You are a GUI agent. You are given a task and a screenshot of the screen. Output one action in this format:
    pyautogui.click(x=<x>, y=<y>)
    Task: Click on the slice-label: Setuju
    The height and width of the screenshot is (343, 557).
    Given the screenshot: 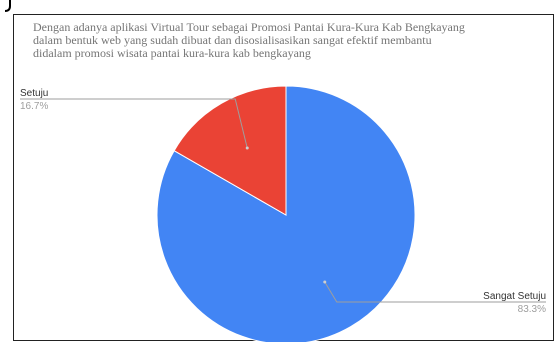 What is the action you would take?
    pyautogui.click(x=34, y=93)
    